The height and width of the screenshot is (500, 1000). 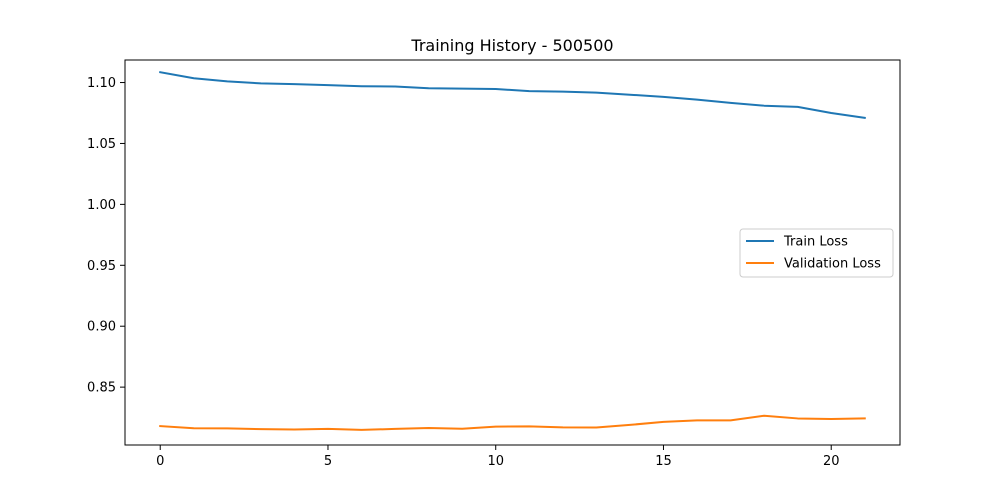 I want to click on y-tick-label: 1.00, so click(x=101, y=205).